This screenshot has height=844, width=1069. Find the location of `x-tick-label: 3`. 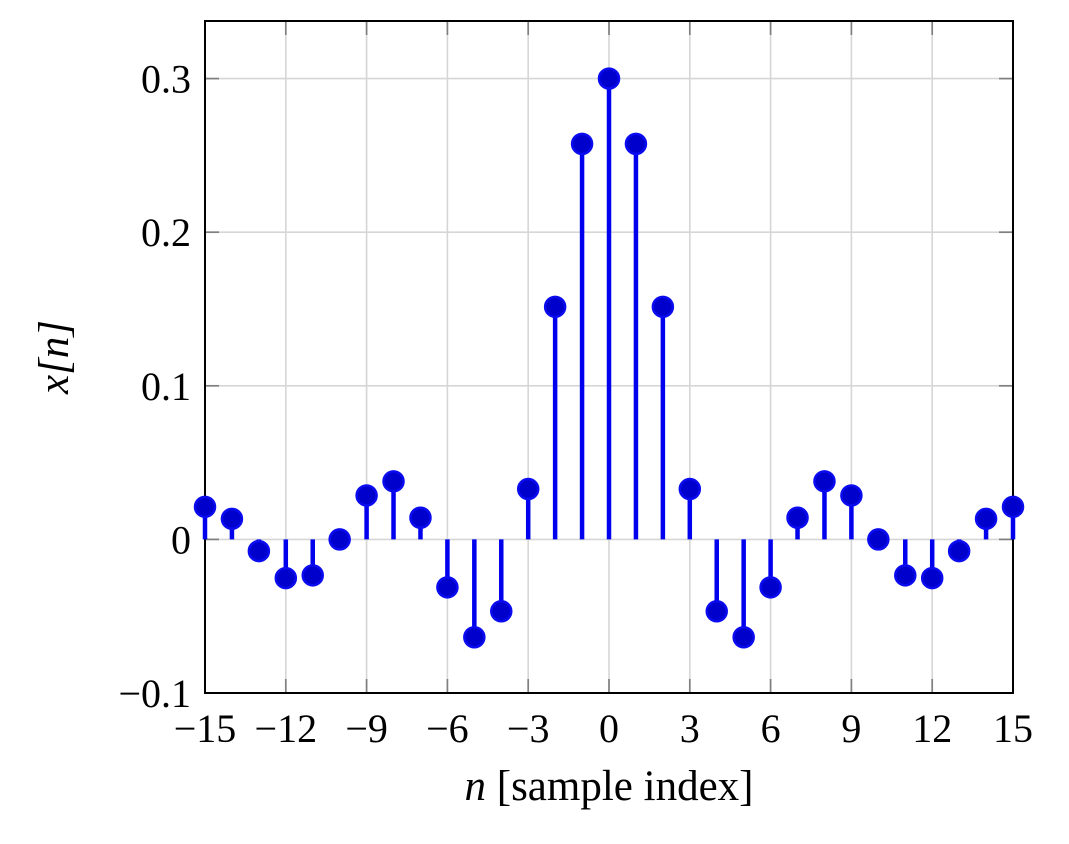

x-tick-label: 3 is located at coordinates (690, 728).